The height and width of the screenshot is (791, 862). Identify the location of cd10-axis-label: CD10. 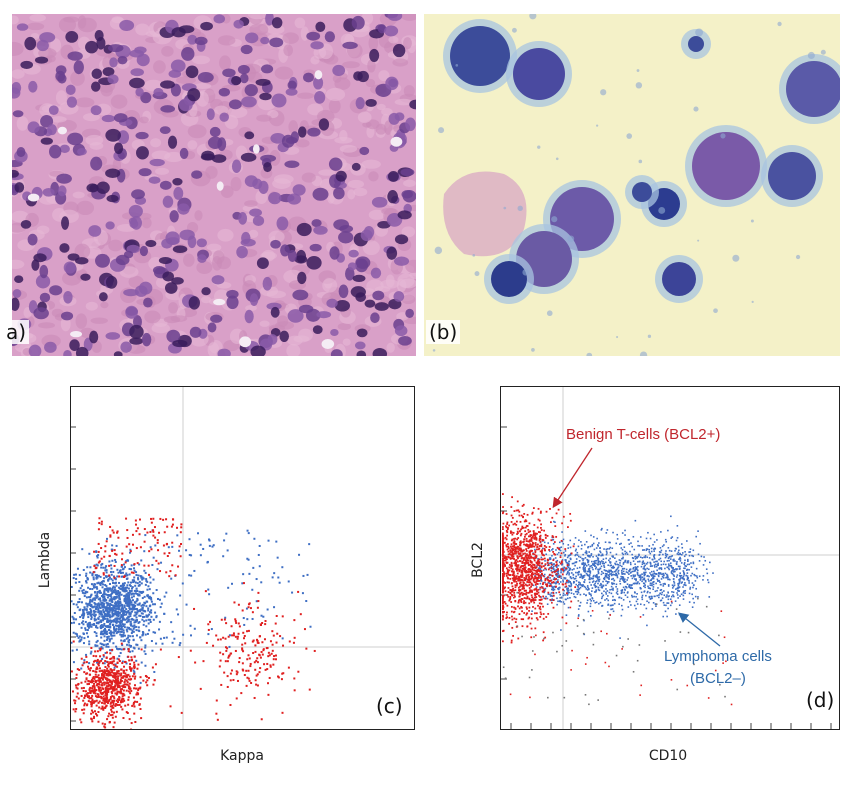
(668, 756).